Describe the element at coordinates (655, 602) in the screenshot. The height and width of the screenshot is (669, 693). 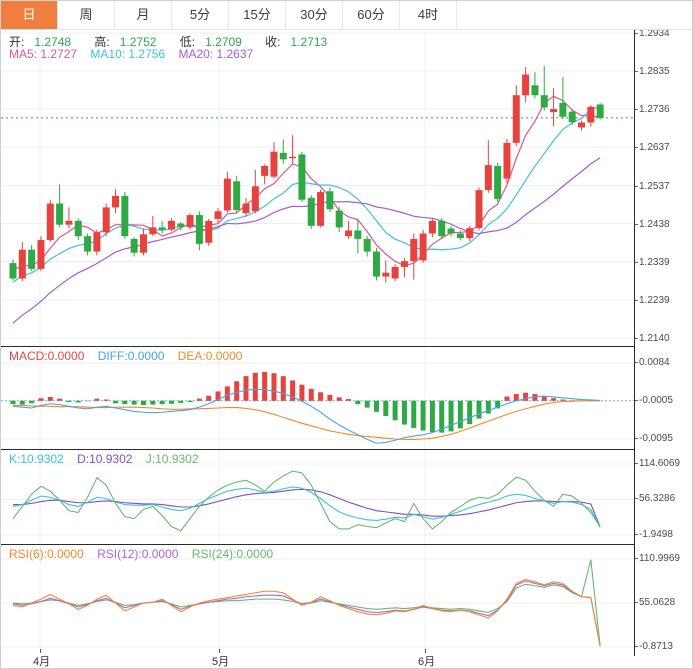
I see `rsi-tick: 55.0628` at that location.